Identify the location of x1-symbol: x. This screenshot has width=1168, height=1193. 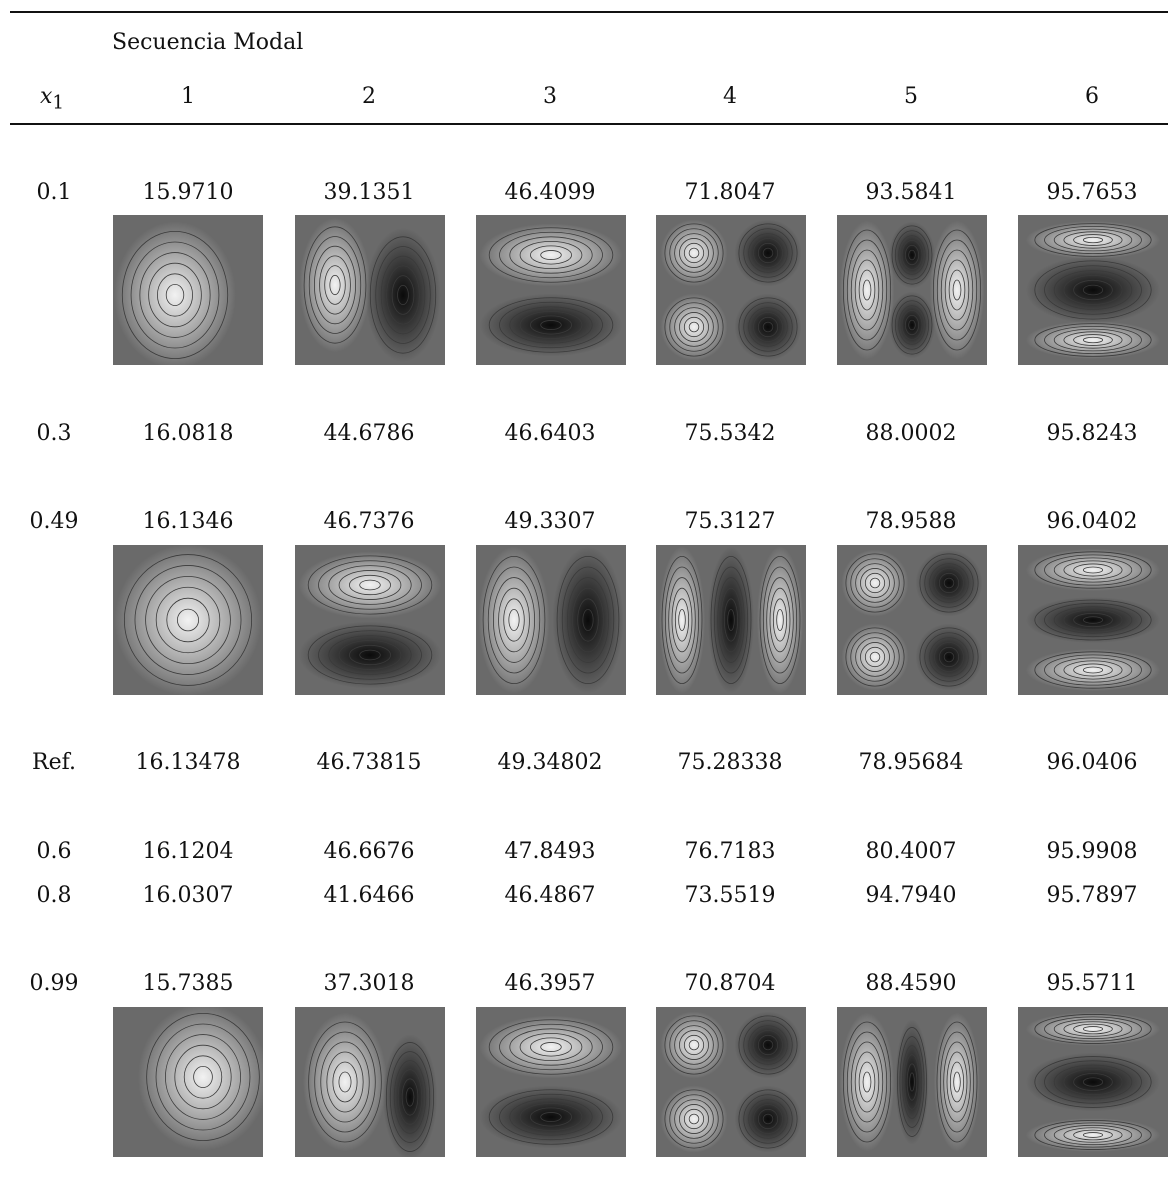
(46, 96).